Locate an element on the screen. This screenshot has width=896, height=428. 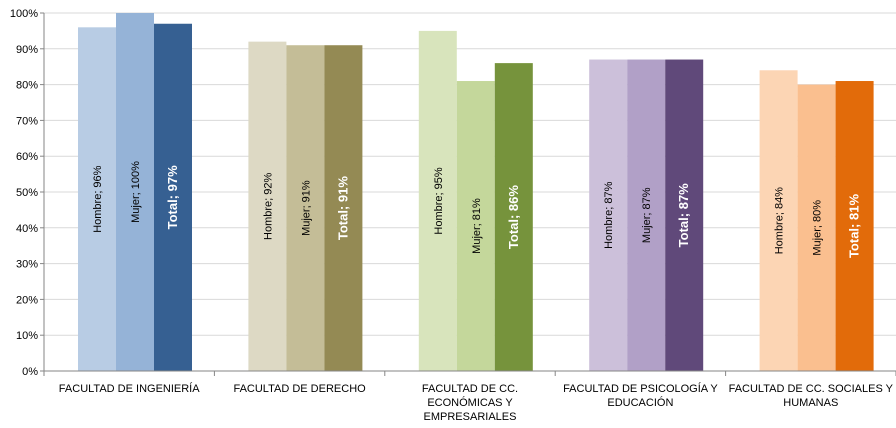
y-tick-label: 10% is located at coordinates (27, 336).